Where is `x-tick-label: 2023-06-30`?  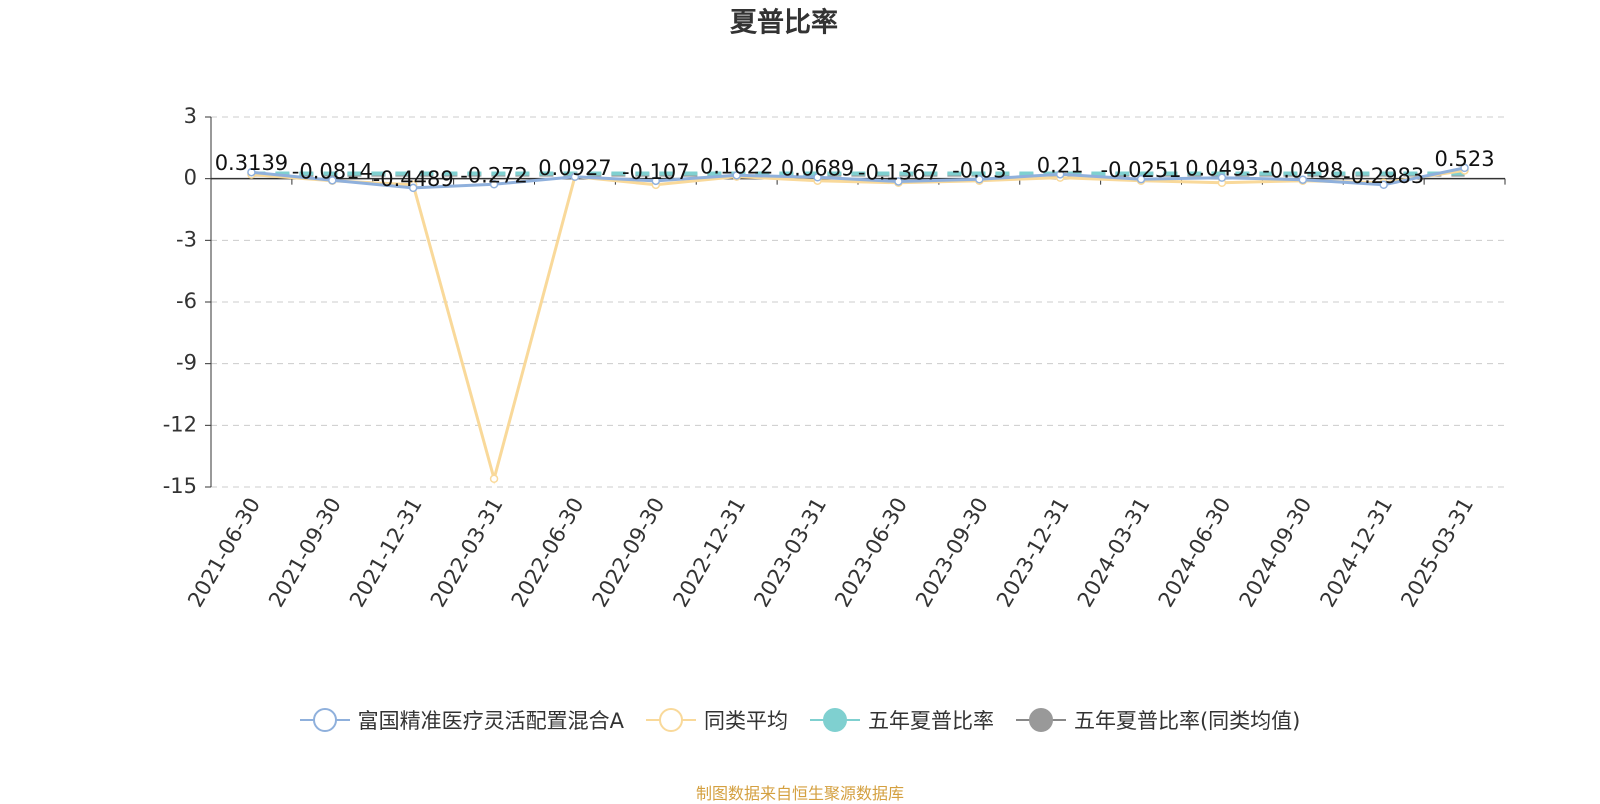 x-tick-label: 2023-06-30 is located at coordinates (871, 553).